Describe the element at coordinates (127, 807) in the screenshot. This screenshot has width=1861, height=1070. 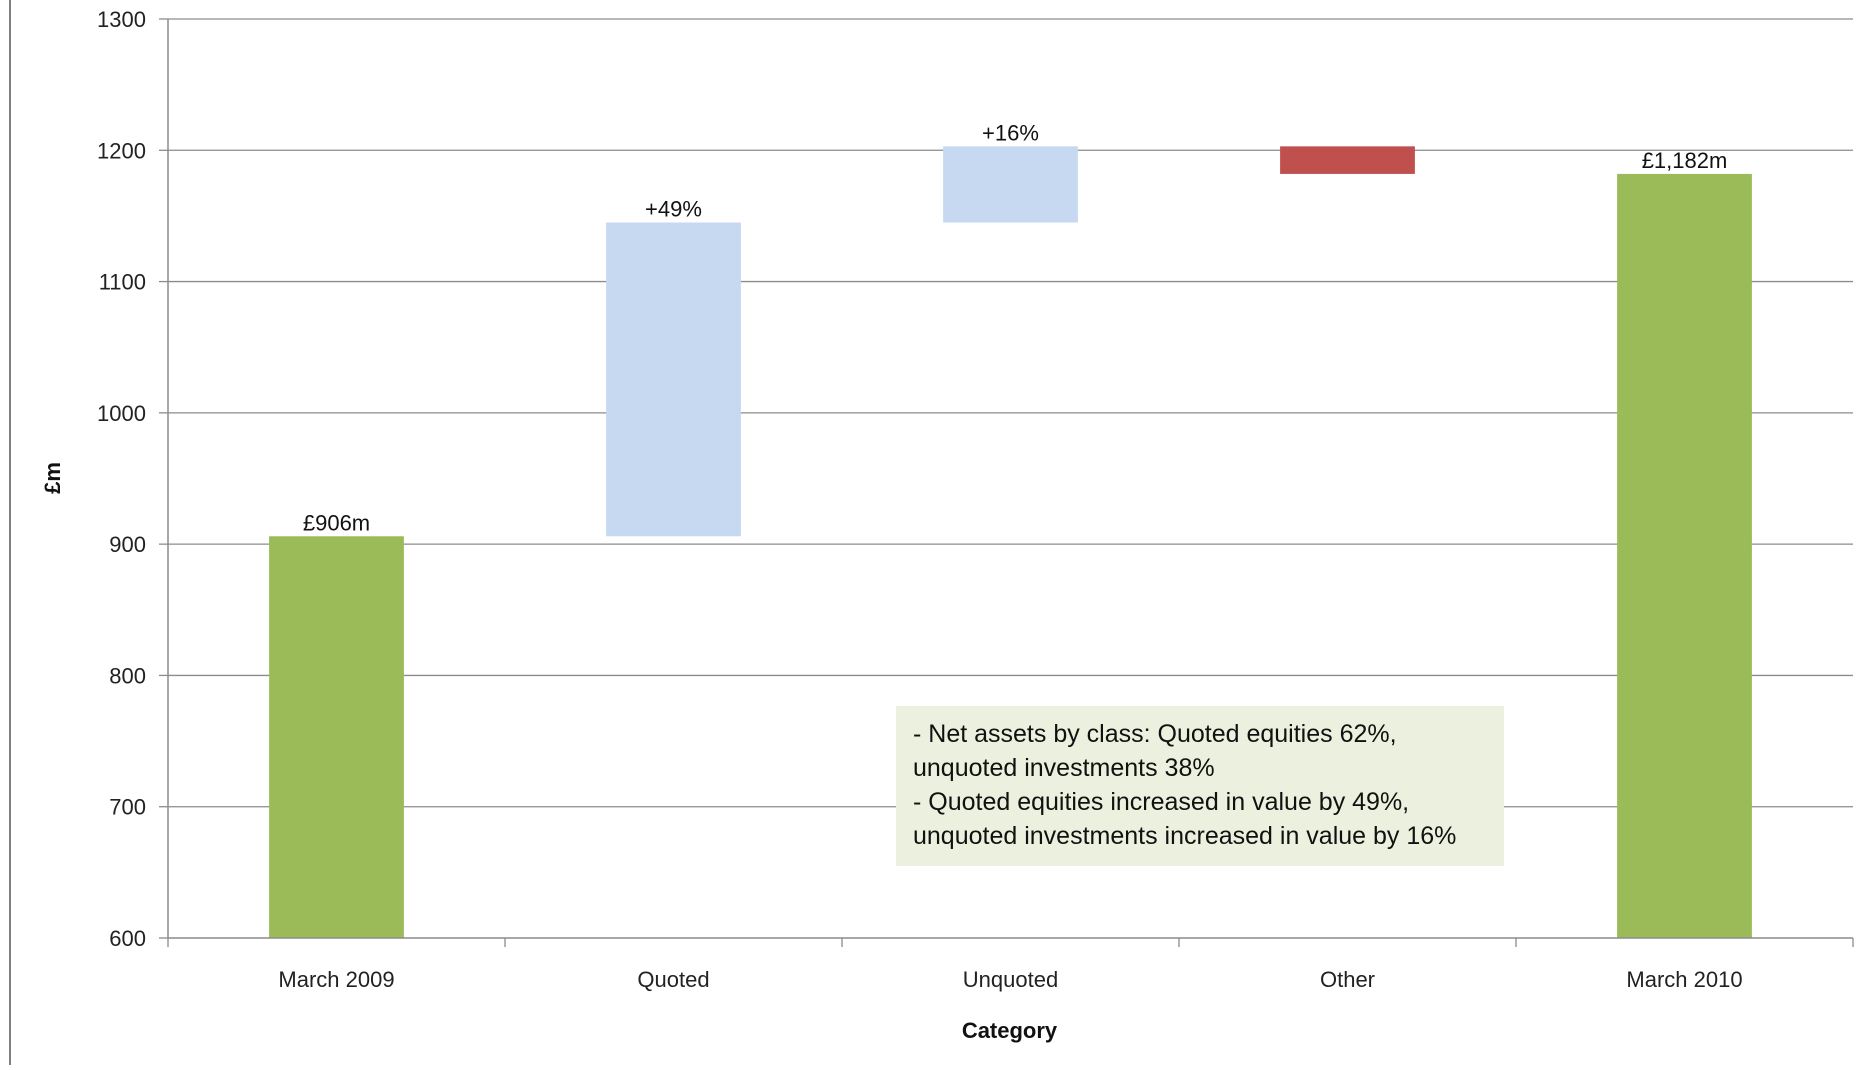
I see `y-tick-label-700: 700` at that location.